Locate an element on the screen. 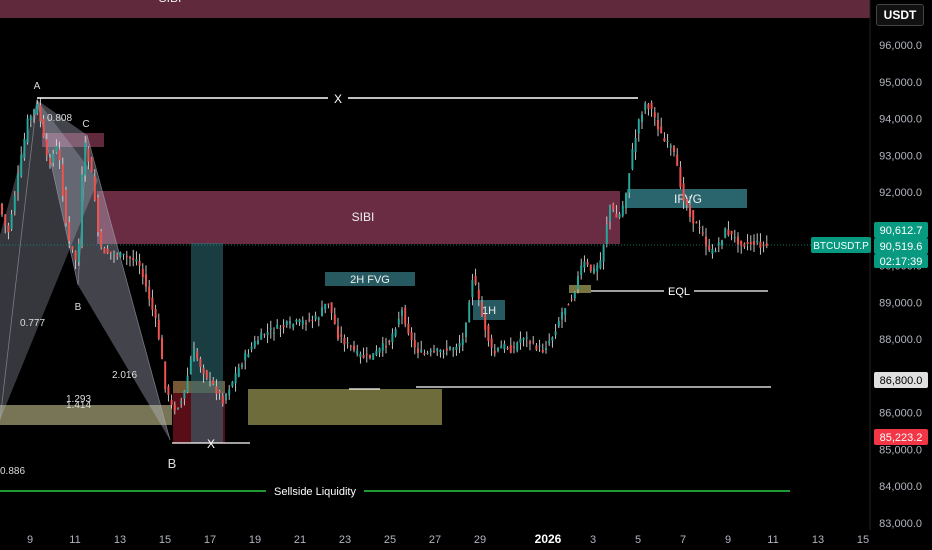 The width and height of the screenshot is (932, 550). fvg-2h-label: 2H FVG is located at coordinates (370, 280).